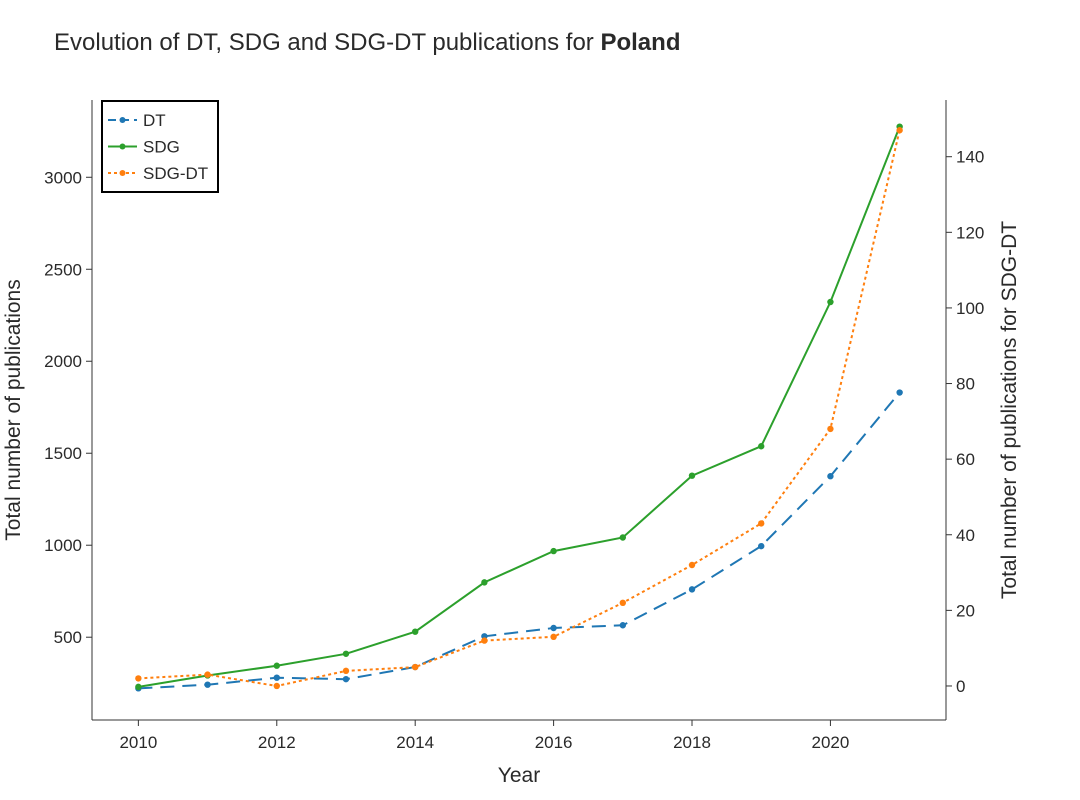 This screenshot has height=800, width=1080. Describe the element at coordinates (122, 173) in the screenshot. I see `legend-marker-sdg-dt` at that location.